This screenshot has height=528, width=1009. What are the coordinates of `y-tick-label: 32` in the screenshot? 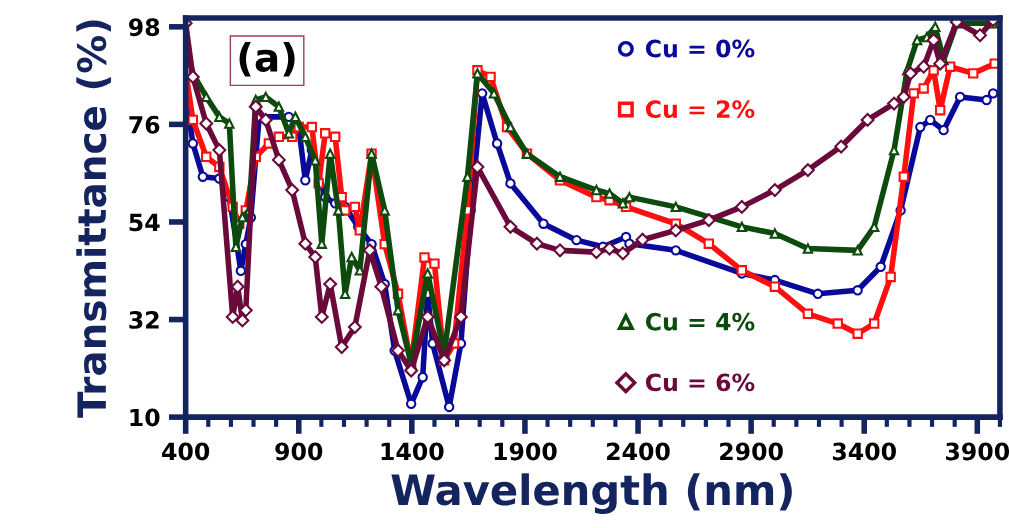 It's located at (144, 319).